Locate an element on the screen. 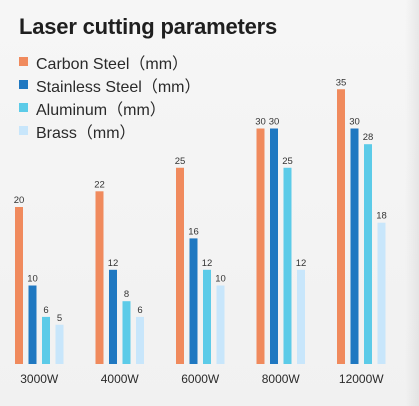  bar-stainless-steel-6000w is located at coordinates (193, 301).